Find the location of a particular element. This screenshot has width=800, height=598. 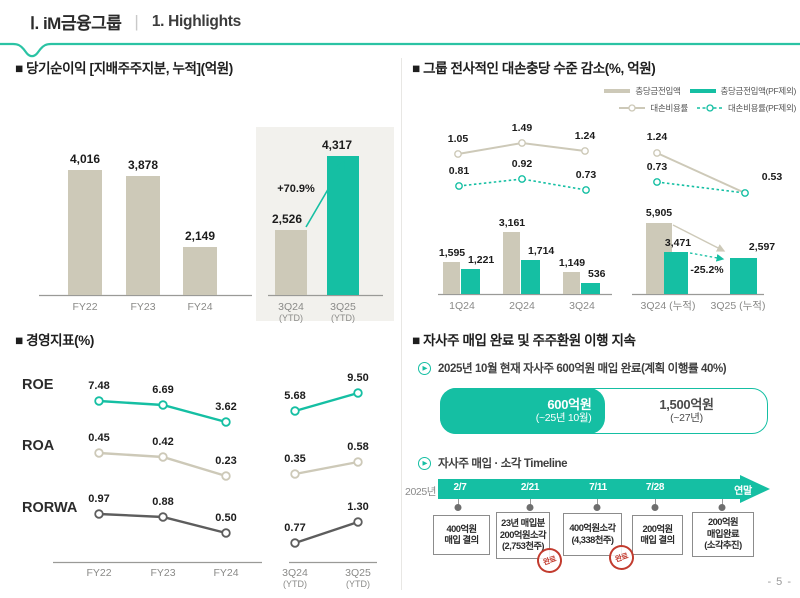

chart-value-label: 0.92 is located at coordinates (522, 164).